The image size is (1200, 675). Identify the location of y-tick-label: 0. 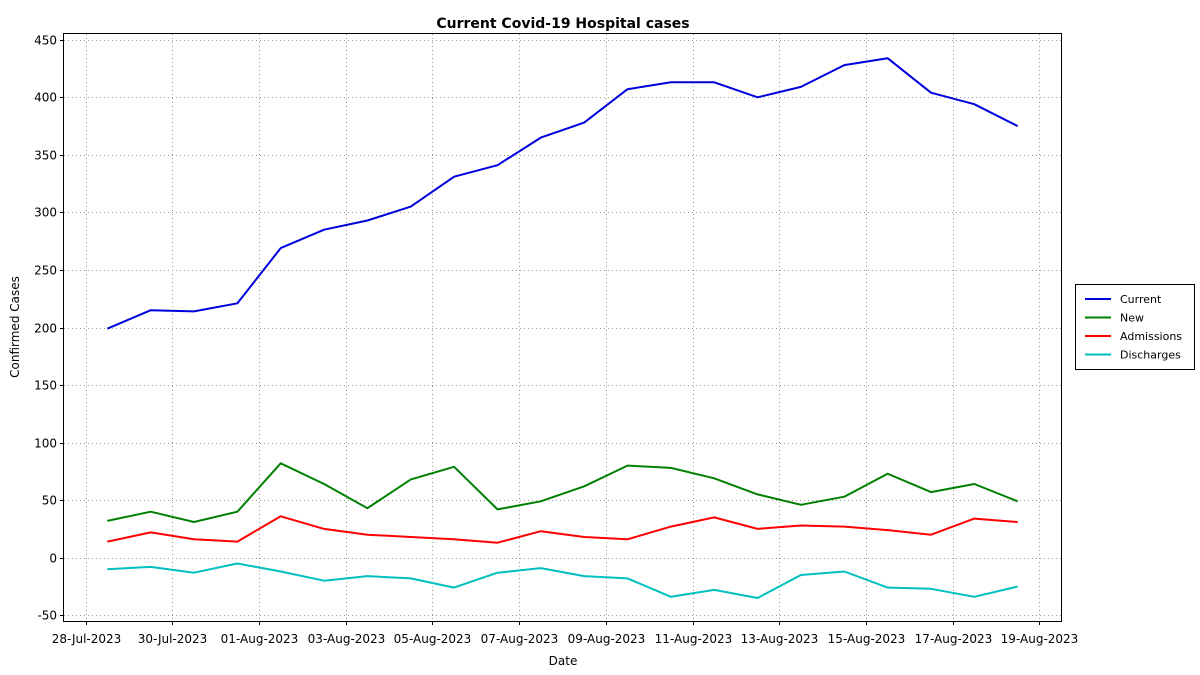
(53, 559).